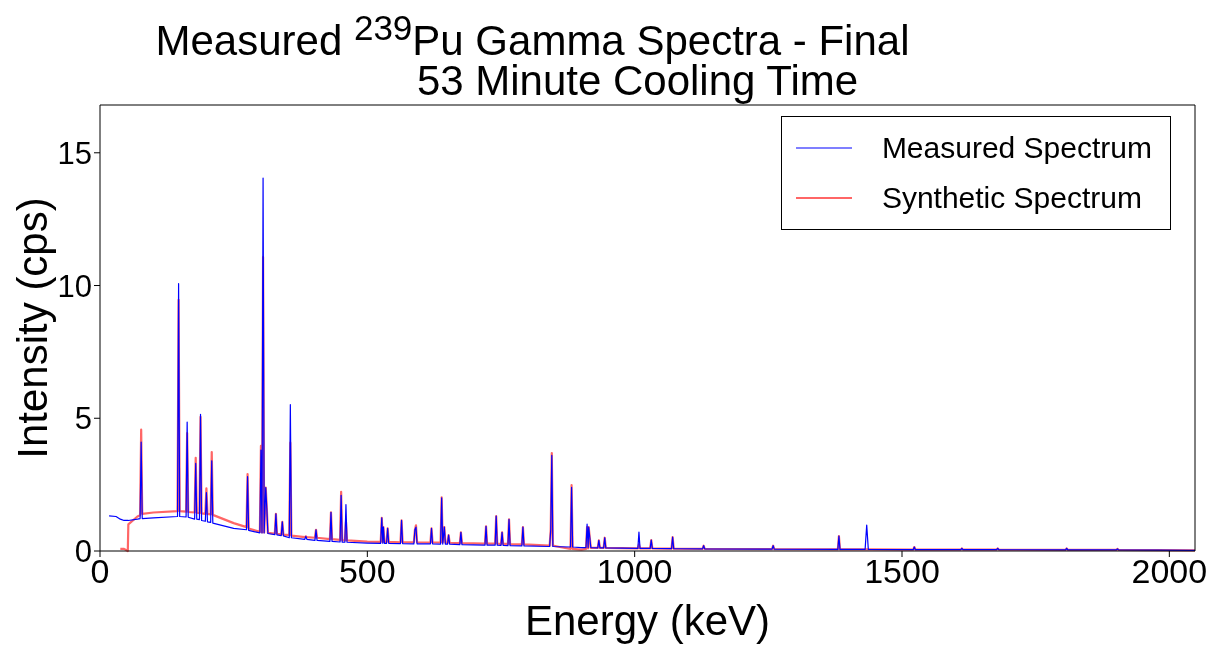 This screenshot has width=1215, height=645. Describe the element at coordinates (532, 36) in the screenshot. I see `chart-title: Measured $^{239}$Pu Gamma Spectra - Final` at that location.